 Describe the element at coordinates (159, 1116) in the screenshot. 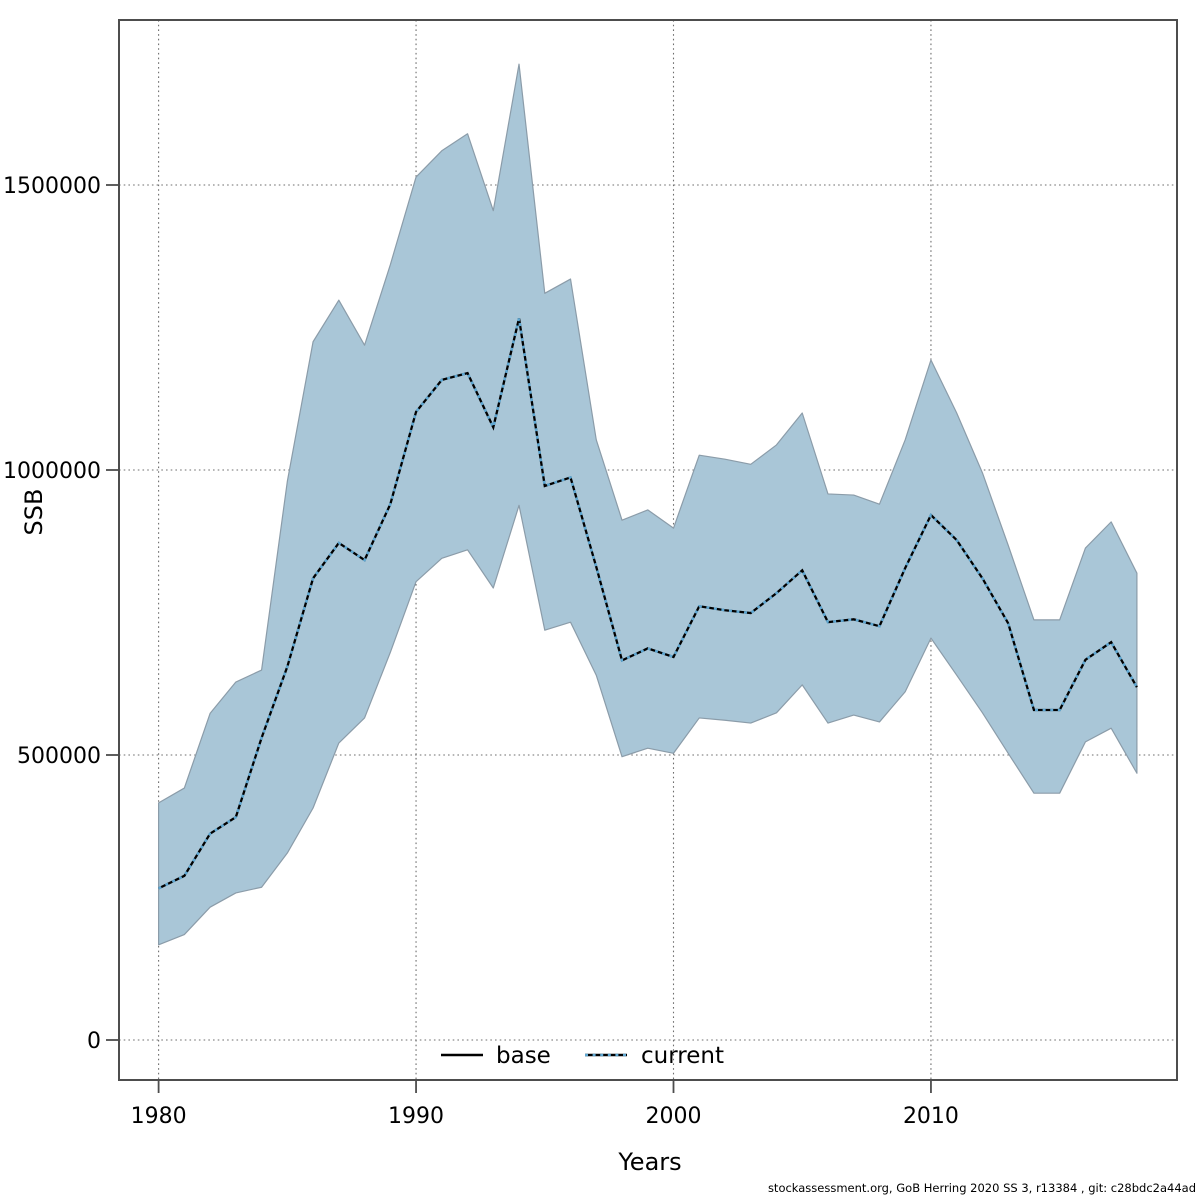

I see `x-tick-label: 1980` at that location.